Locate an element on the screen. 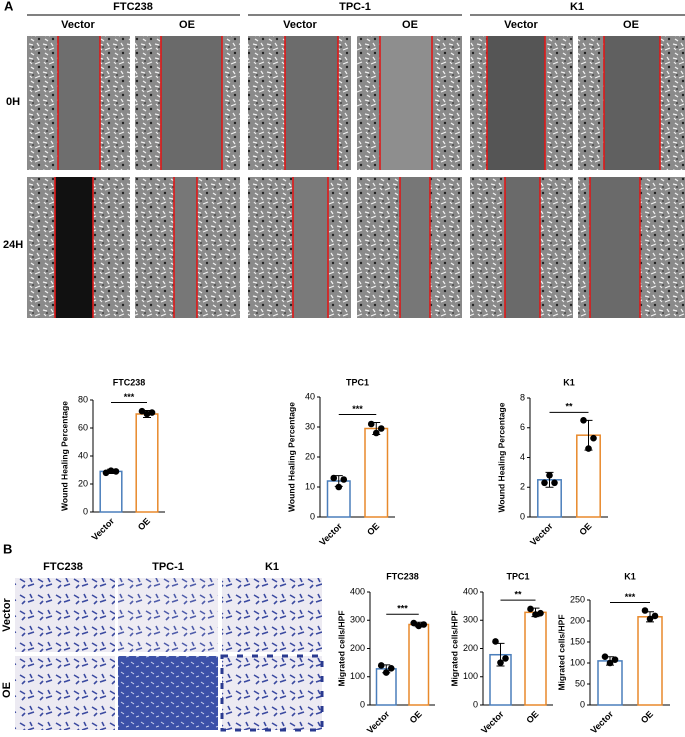 This screenshot has height=737, width=685. panel-label: A is located at coordinates (9, 6).